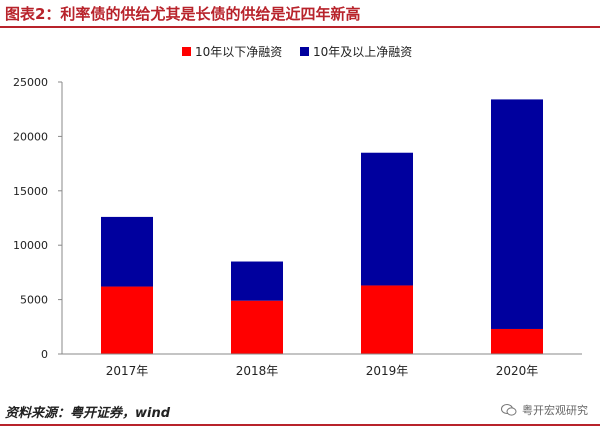 The image size is (600, 429). Describe the element at coordinates (183, 14) in the screenshot. I see `figure-title: 图表2：利率债的供给尤其是长债的供给是近四年新高` at that location.